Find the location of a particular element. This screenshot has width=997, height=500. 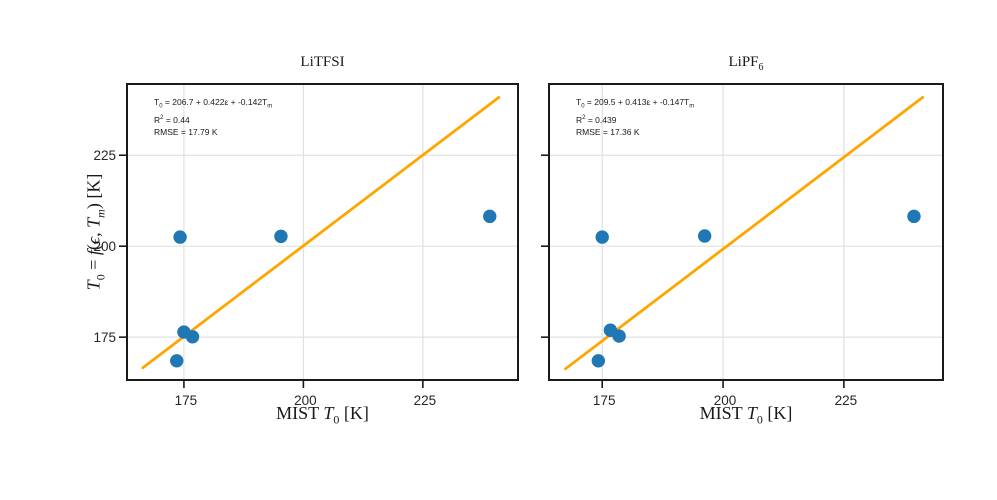

plot-title-litfsi: LiTFSI is located at coordinates (322, 62).